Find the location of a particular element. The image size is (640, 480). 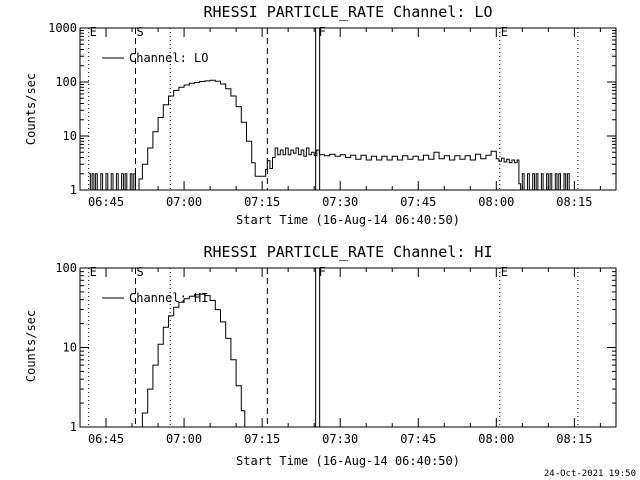

chart-hi-ylabel: Counts/sec is located at coordinates (31, 346).